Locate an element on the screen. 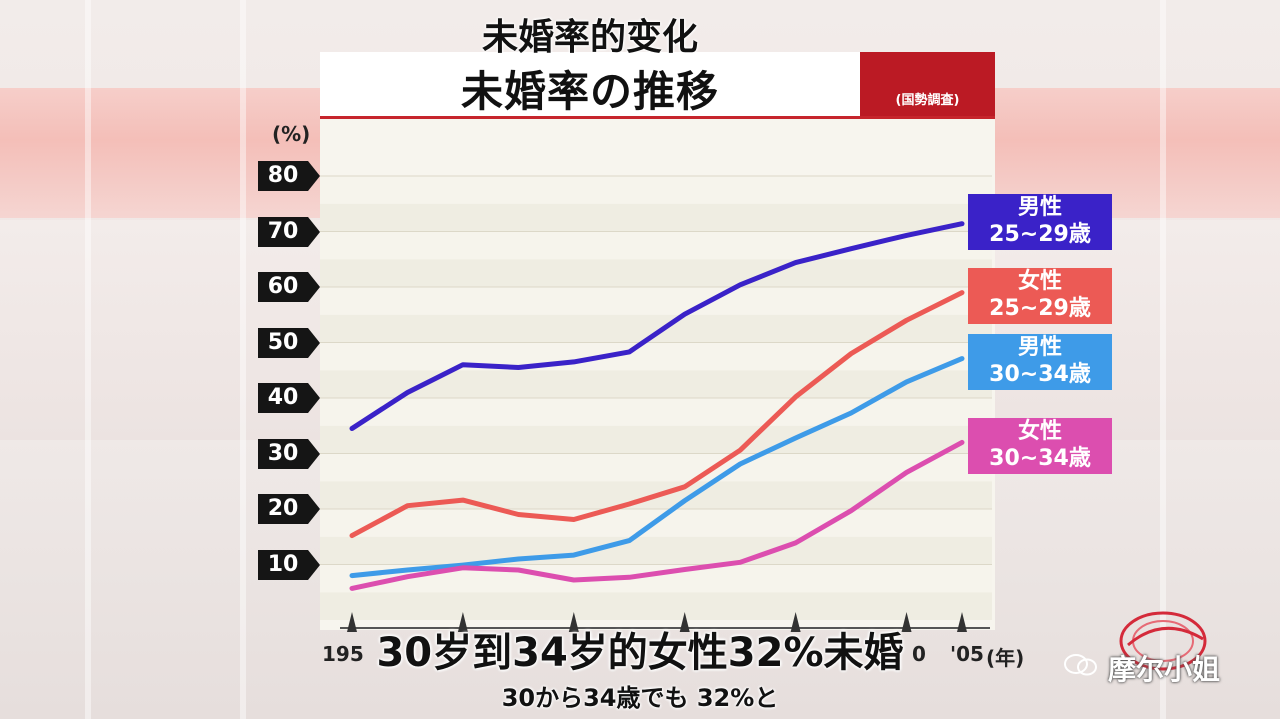  y-axis-unit: (%) is located at coordinates (291, 134).